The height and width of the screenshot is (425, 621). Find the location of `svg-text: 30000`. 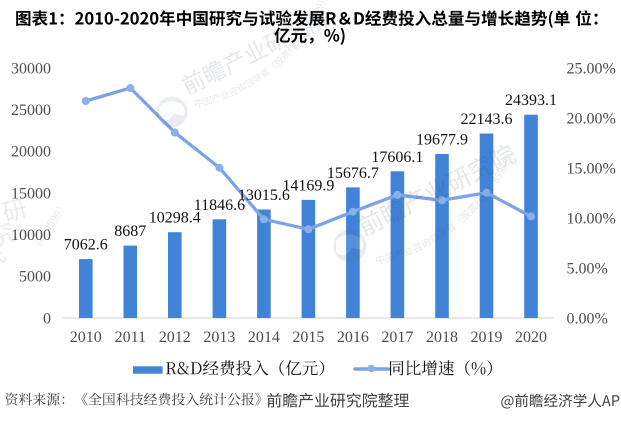

svg-text: 30000 is located at coordinates (31, 68).